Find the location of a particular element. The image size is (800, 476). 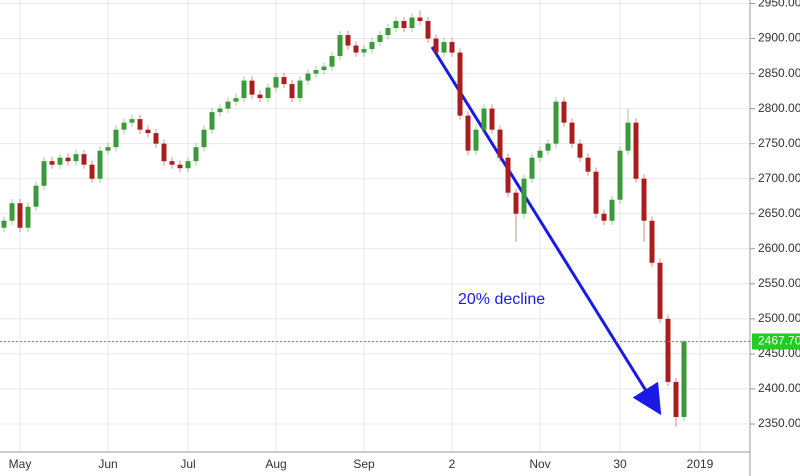

y-tick-label: 2650.00 is located at coordinates (779, 213).